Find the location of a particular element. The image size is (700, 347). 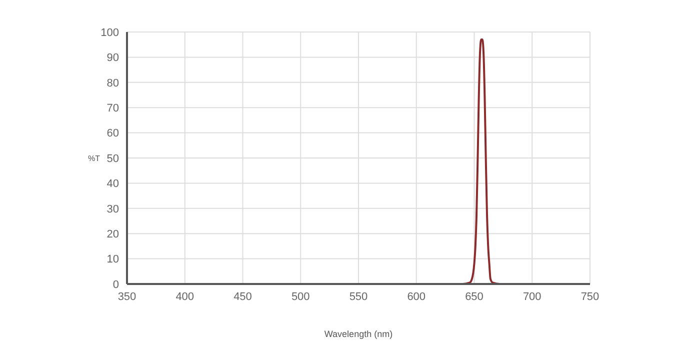

x-axis-title: Wavelength (nm) is located at coordinates (358, 334).